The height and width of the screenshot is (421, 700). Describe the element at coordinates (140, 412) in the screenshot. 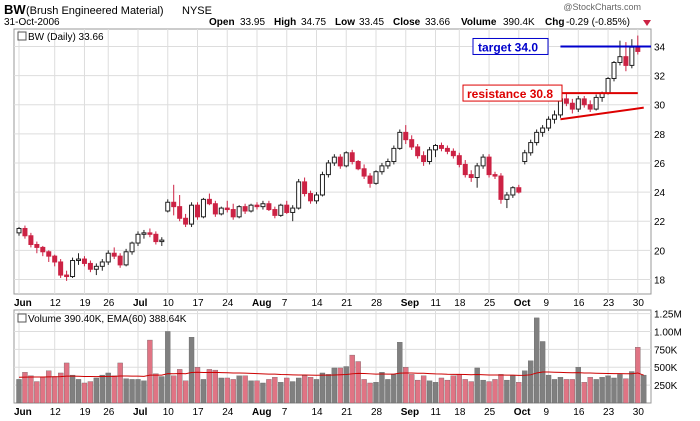

I see `volume-date-label: Jul` at that location.